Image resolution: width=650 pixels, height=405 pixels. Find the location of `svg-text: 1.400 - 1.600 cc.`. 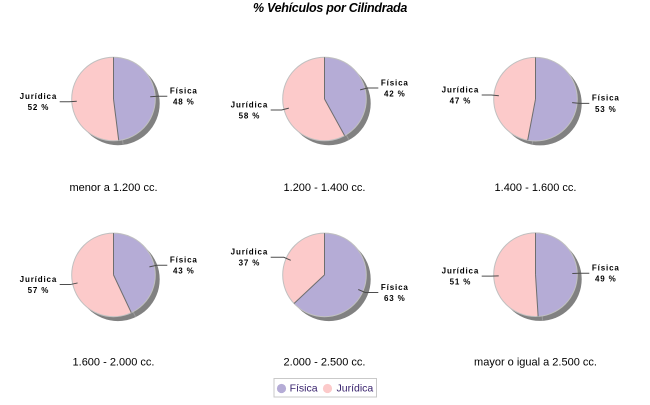

svg-text: 1.400 - 1.600 cc. is located at coordinates (536, 188).